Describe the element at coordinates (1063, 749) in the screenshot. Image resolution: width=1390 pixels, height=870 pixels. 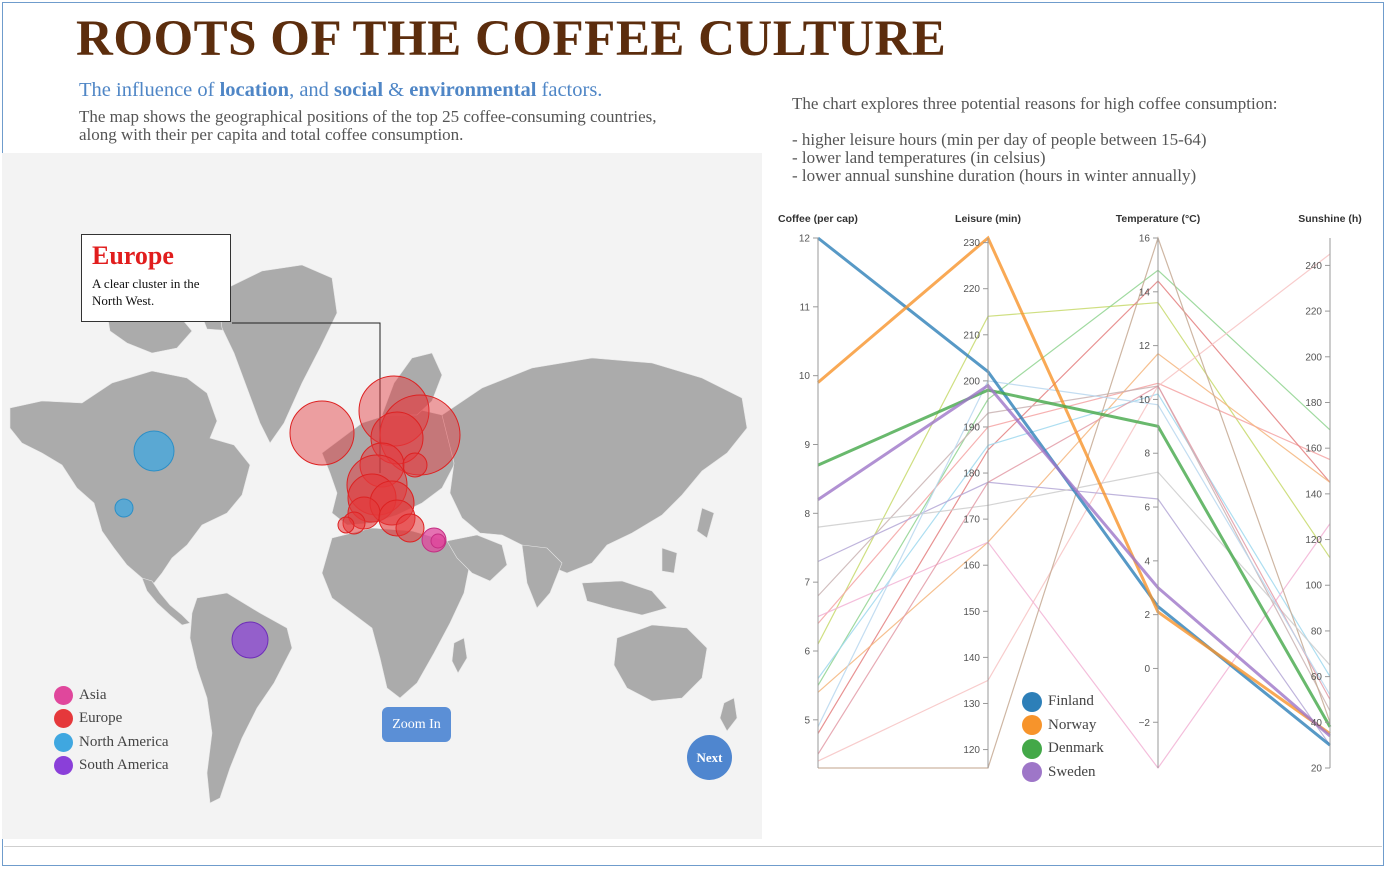
I see `legend-item-denmark: Denmark` at that location.